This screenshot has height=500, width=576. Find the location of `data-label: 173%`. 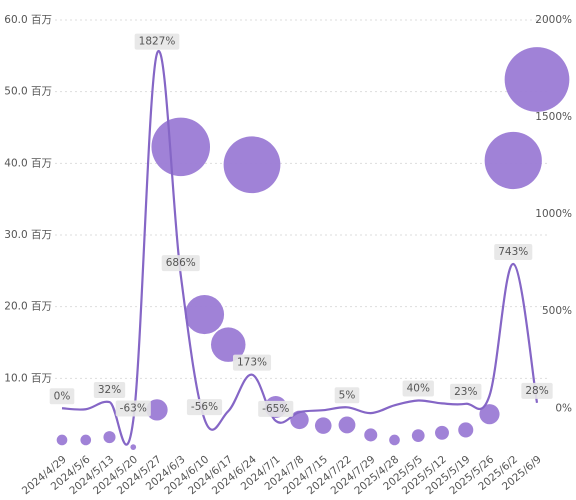

data-label: 173% is located at coordinates (252, 362).